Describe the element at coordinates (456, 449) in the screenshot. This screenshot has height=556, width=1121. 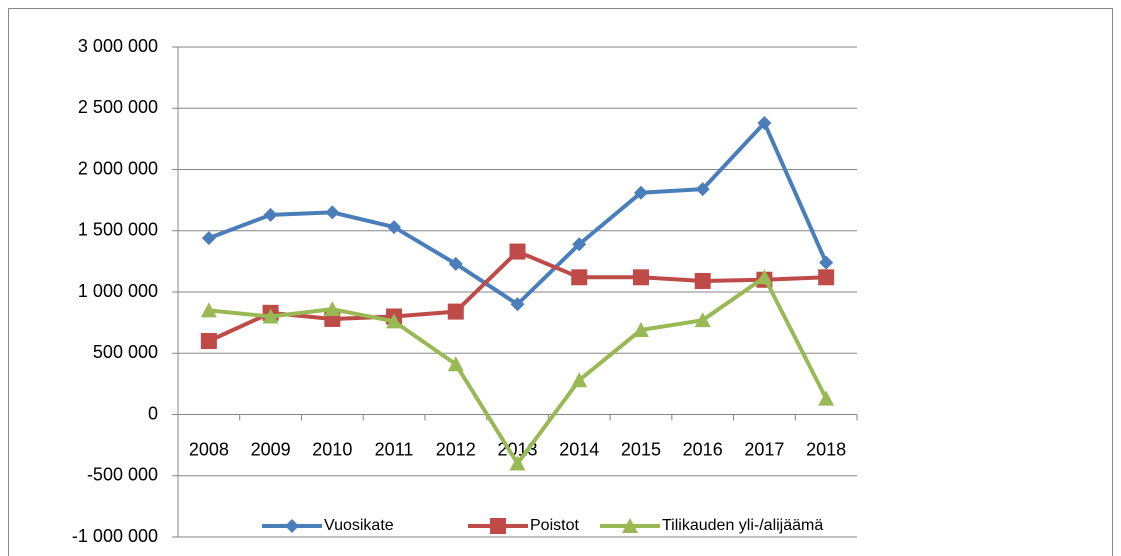
I see `x-tick-label: 2012` at that location.